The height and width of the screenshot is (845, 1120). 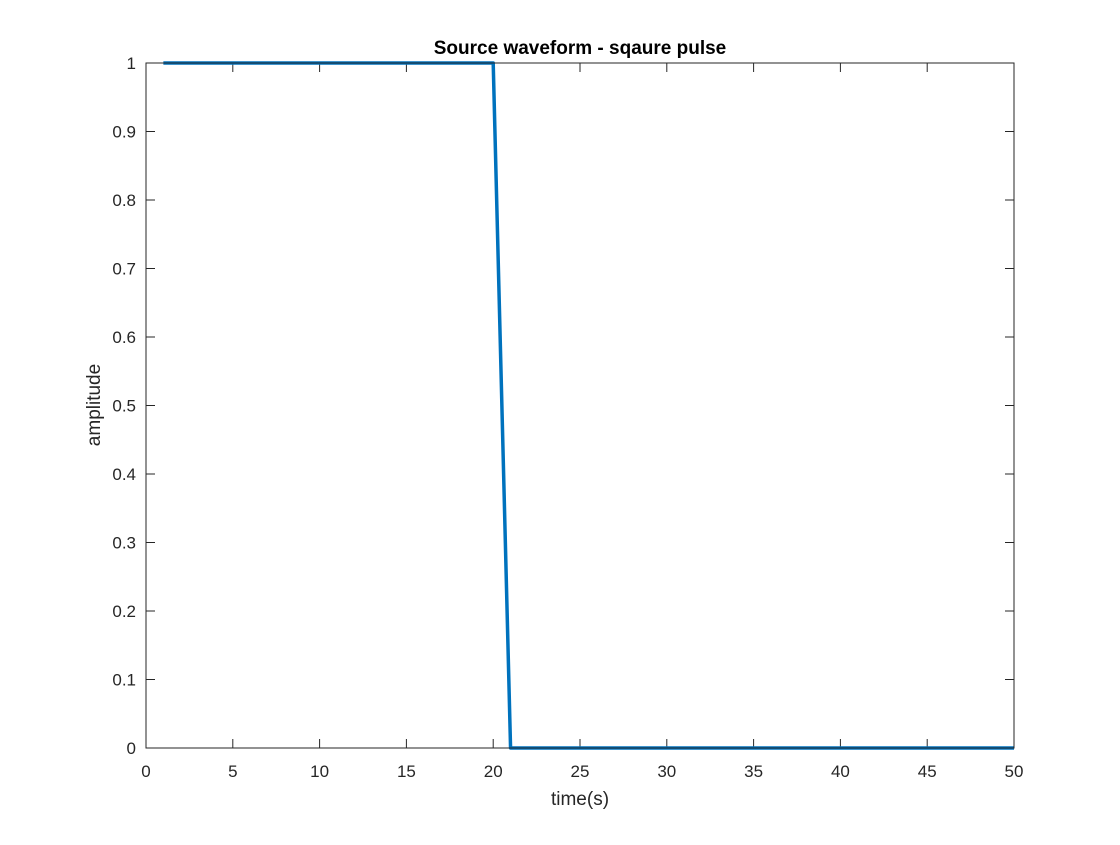 What do you see at coordinates (840, 771) in the screenshot?
I see `x-tick-label: 40` at bounding box center [840, 771].